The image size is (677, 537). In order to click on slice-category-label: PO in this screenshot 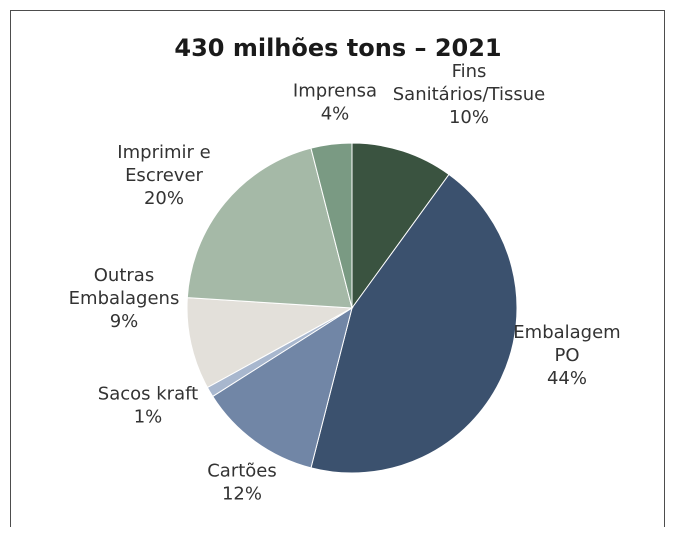, I will do `click(566, 355)`.